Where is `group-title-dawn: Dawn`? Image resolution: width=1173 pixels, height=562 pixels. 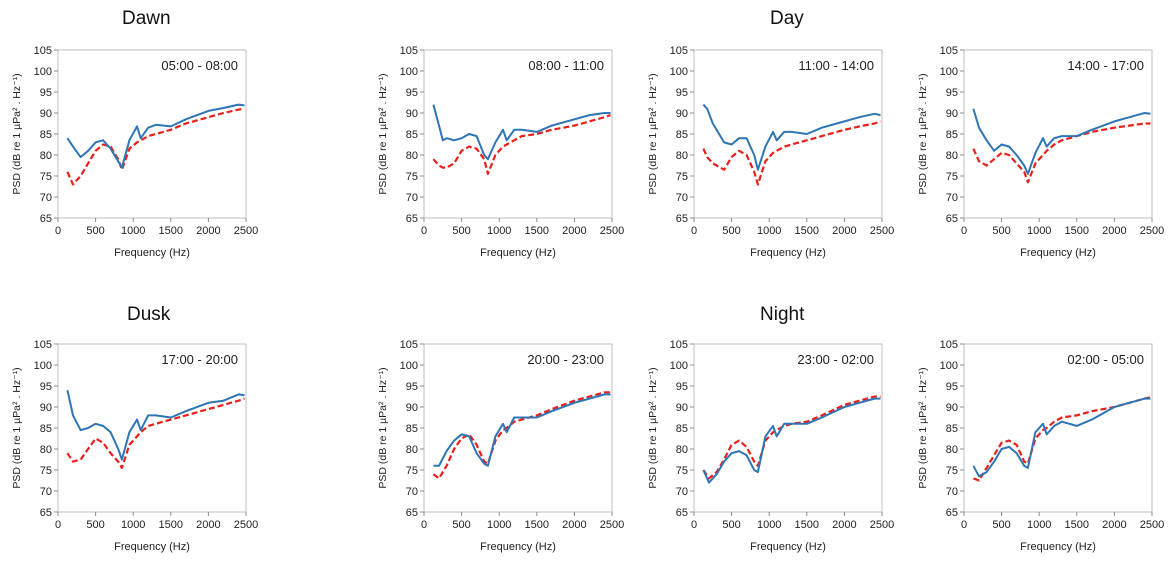
group-title-dawn: Dawn is located at coordinates (146, 18).